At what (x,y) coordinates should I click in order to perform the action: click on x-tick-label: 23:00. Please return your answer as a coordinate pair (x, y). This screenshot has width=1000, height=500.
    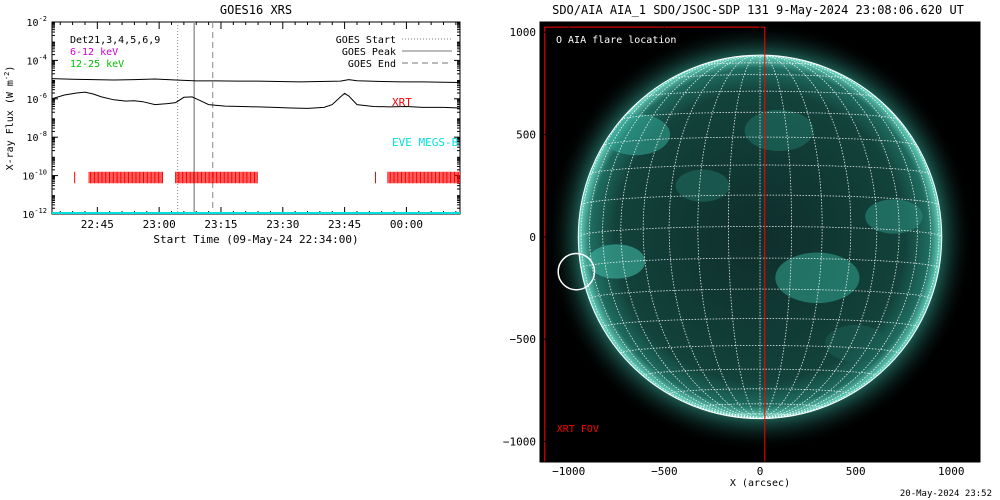
    Looking at the image, I should click on (159, 224).